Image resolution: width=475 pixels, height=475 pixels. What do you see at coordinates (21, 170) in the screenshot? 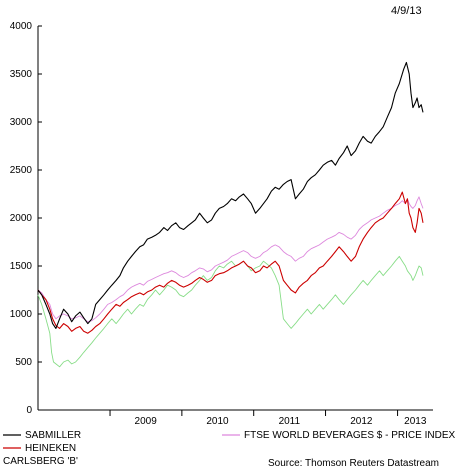
I see `y-tick-label: 2500` at bounding box center [21, 170].